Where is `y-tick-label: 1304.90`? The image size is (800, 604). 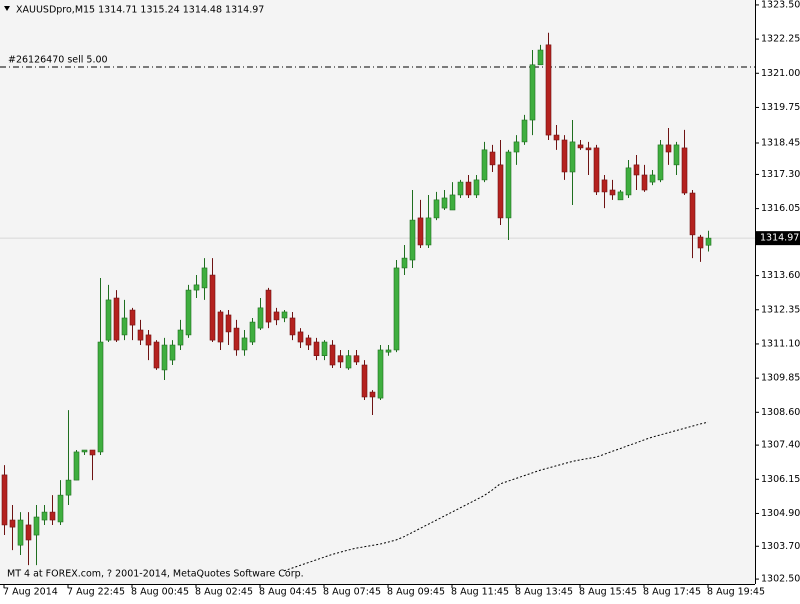
y-tick-label: 1304.90 is located at coordinates (780, 513).